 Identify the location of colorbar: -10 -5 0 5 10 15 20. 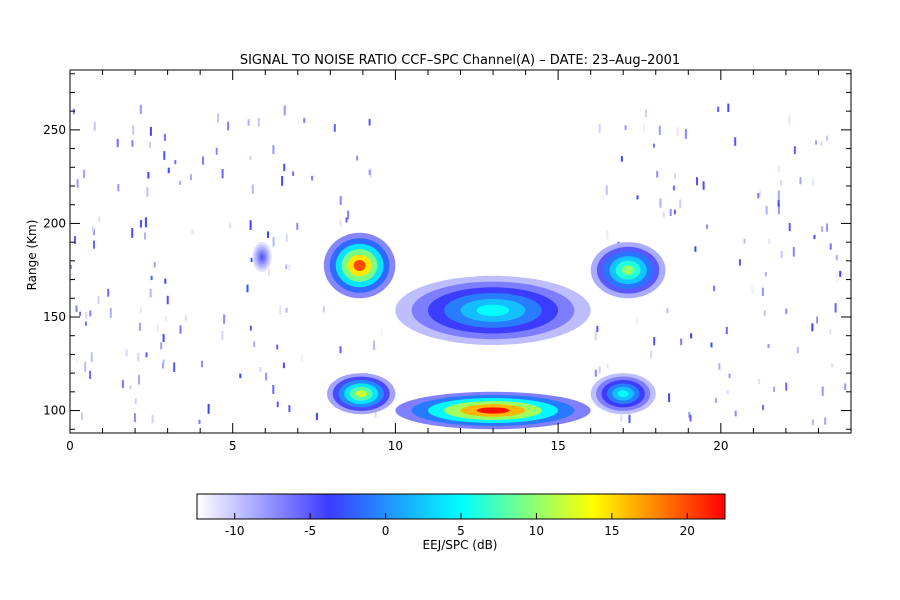
(461, 515).